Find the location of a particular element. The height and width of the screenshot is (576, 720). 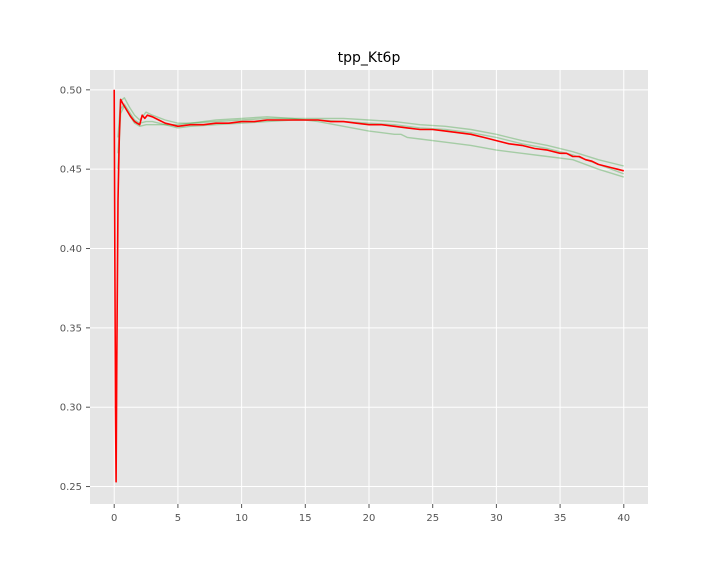

y-tick-label: 0.50 is located at coordinates (71, 90).